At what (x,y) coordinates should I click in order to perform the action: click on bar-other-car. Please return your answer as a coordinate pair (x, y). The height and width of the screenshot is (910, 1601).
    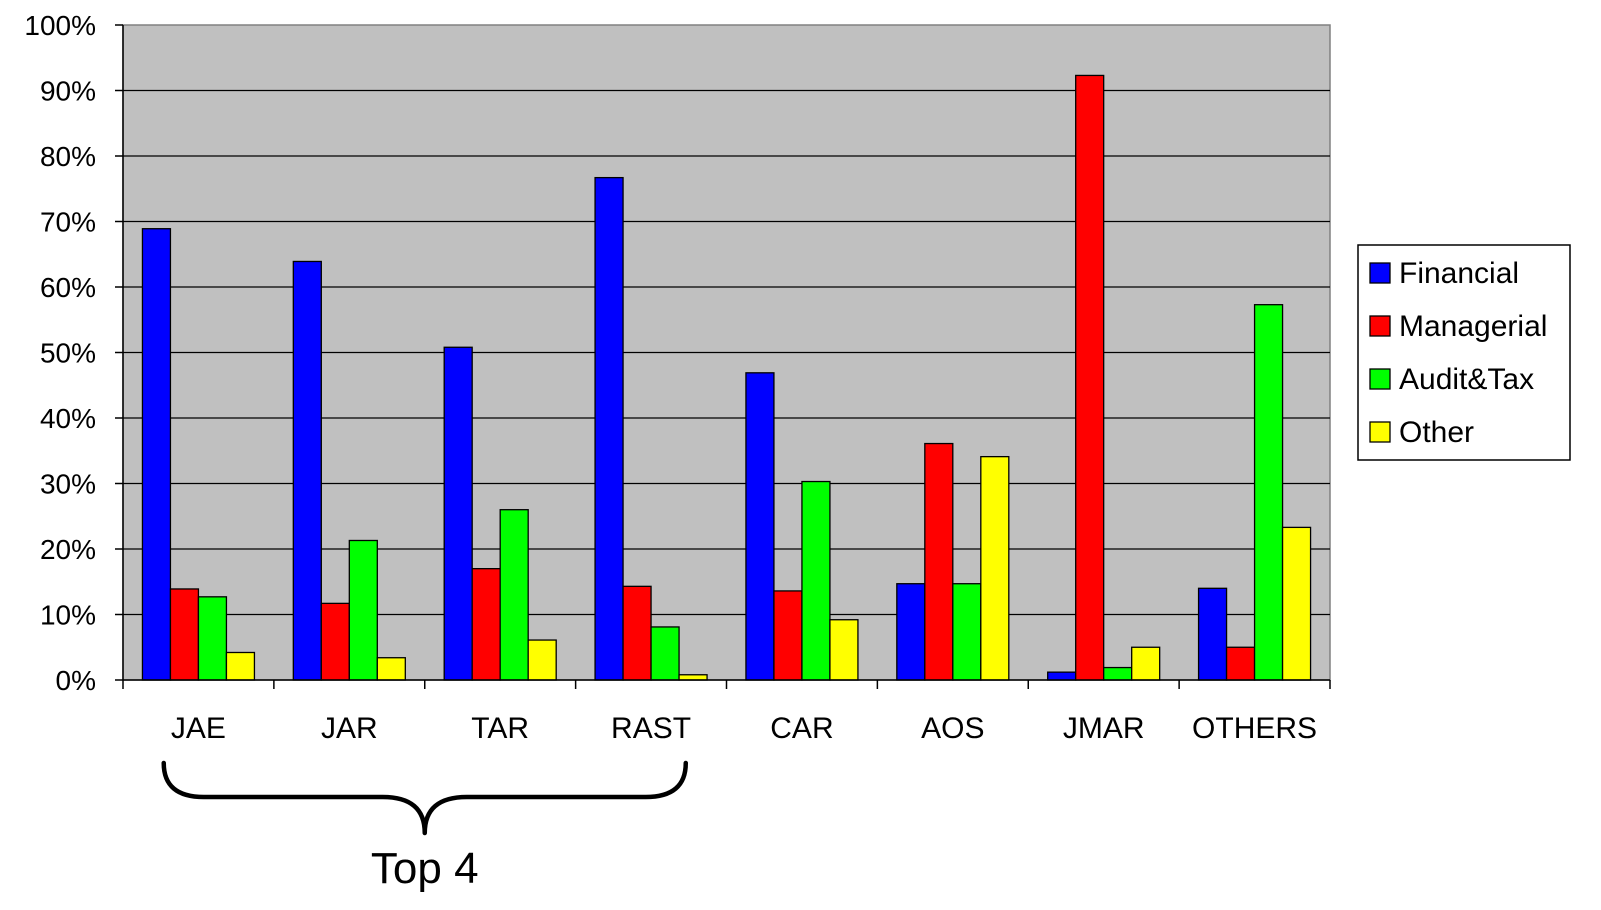
    Looking at the image, I should click on (844, 650).